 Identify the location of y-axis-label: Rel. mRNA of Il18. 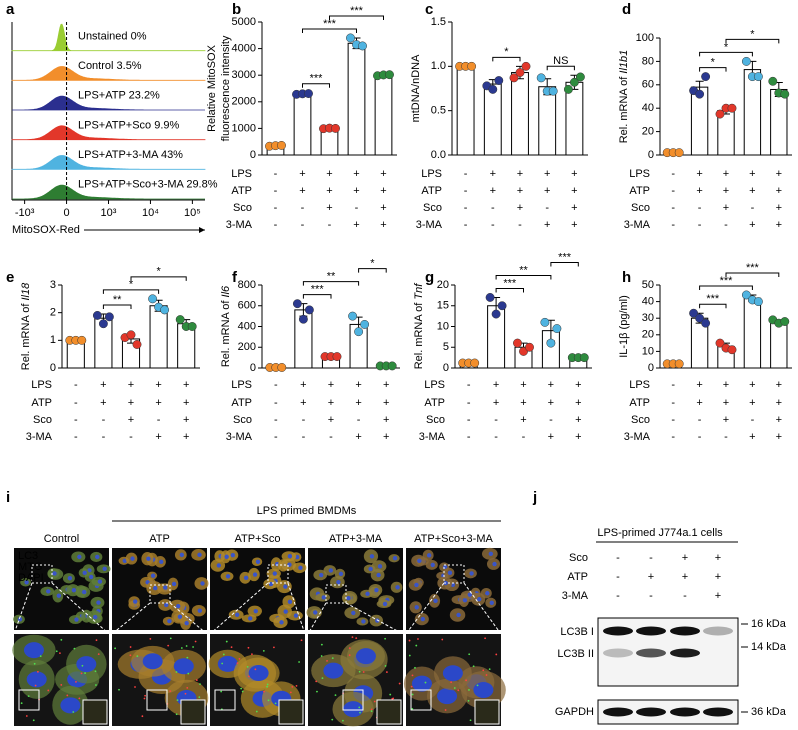
(26, 326).